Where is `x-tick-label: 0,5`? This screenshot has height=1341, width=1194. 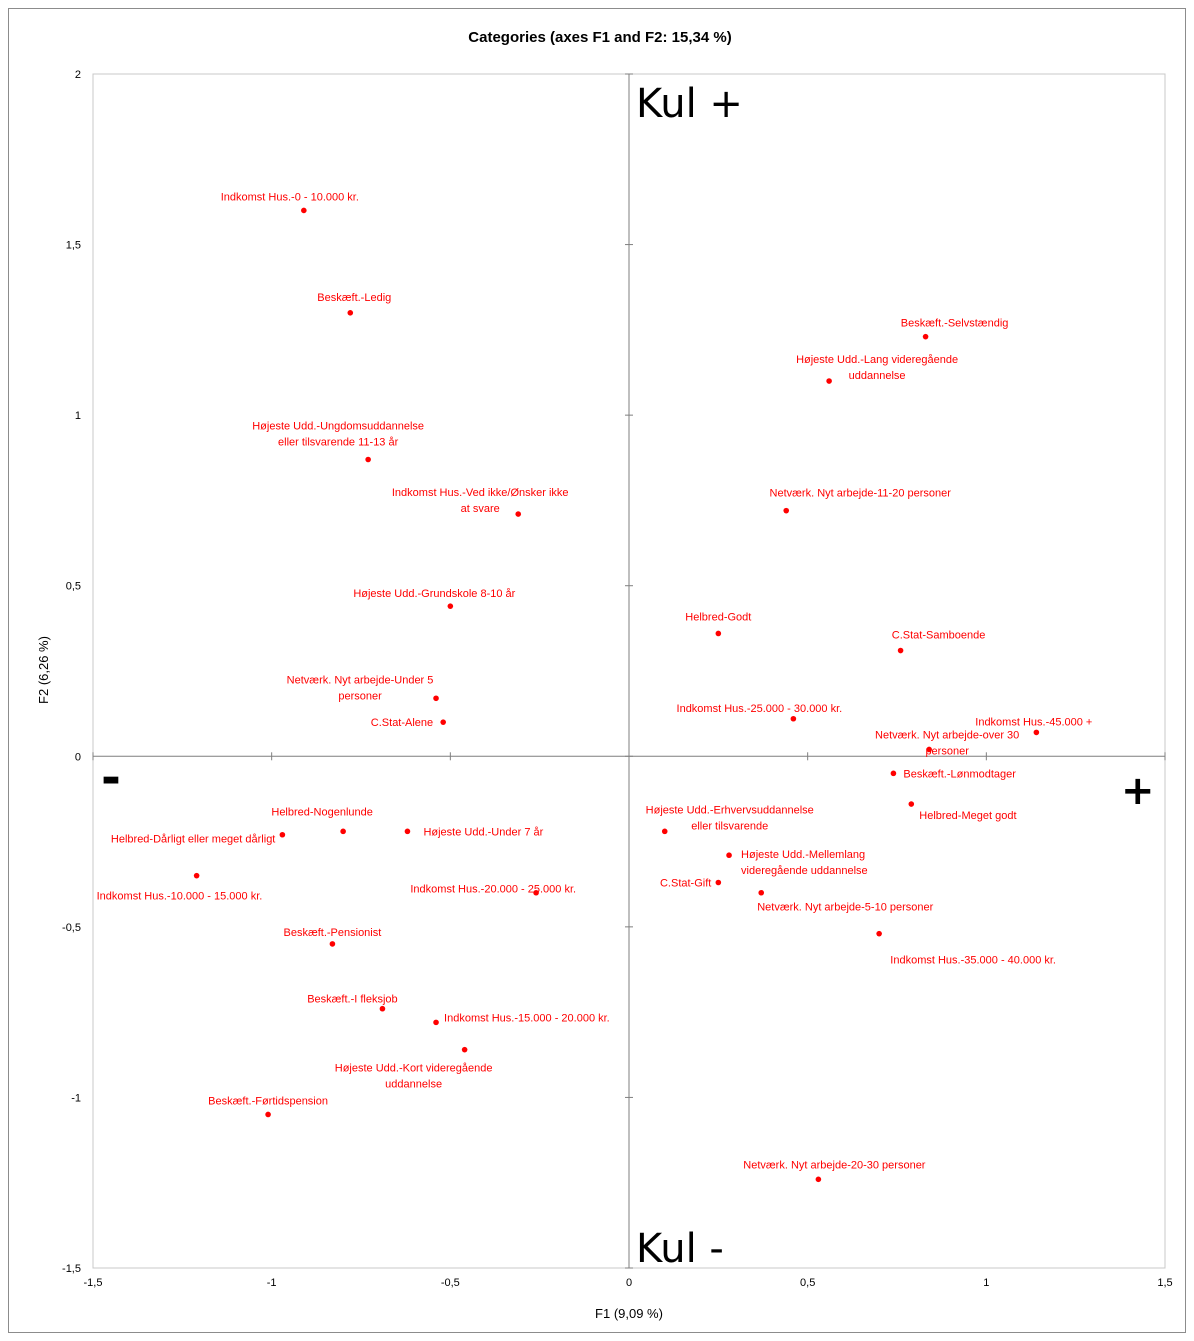
x-tick-label: 0,5 is located at coordinates (807, 1283).